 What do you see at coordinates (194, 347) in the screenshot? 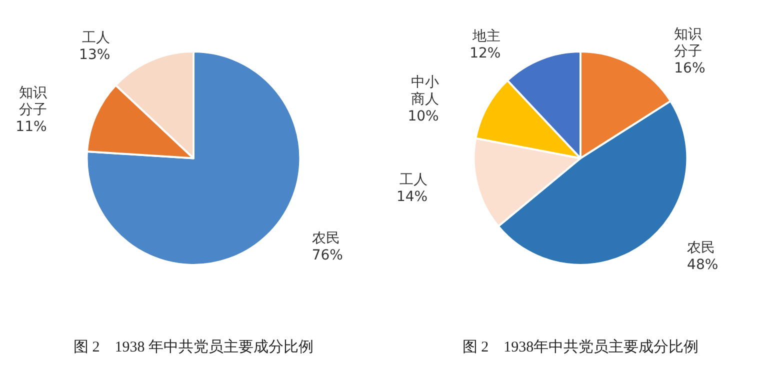
I see `text: 图 2 1938 年中共党员主要成分比例` at bounding box center [194, 347].